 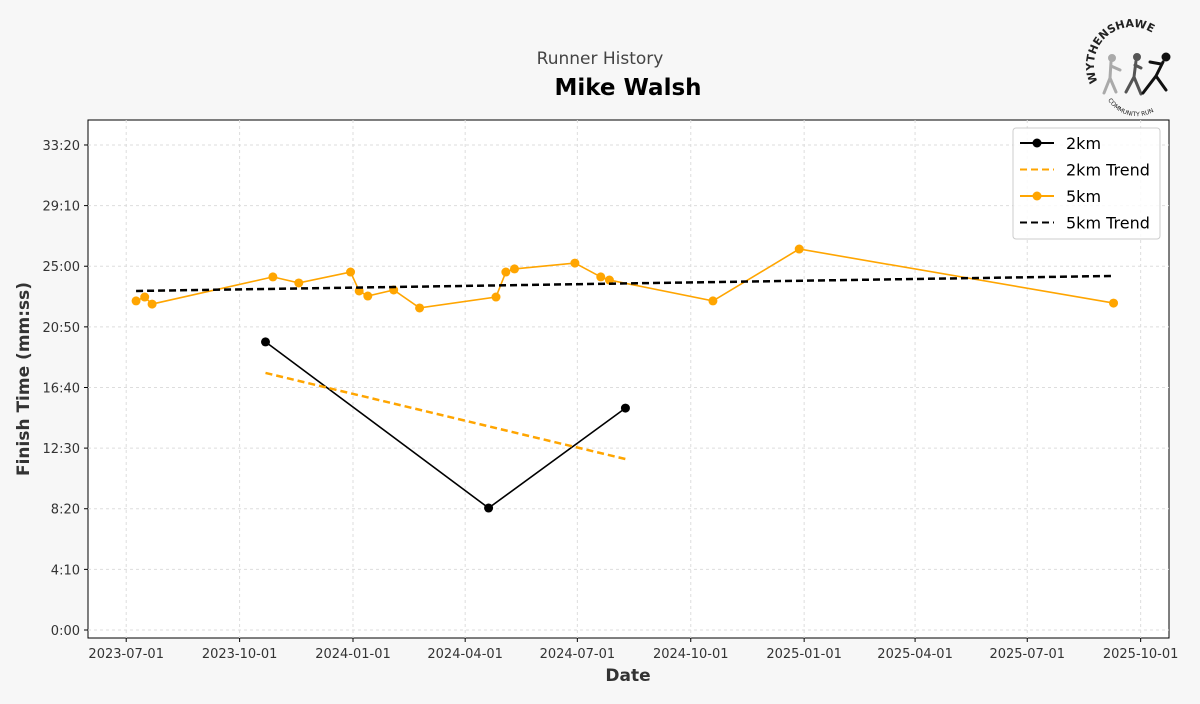 I want to click on x-tick-label: 2023-10-01, so click(x=240, y=654).